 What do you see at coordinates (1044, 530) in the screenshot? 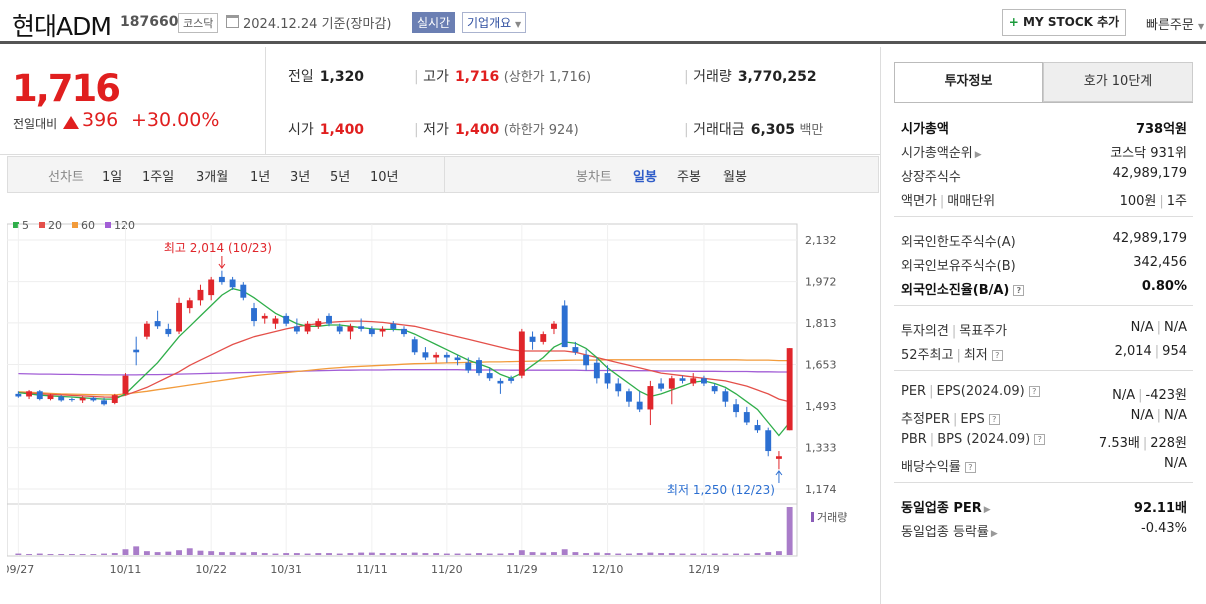
I see `industry-change-row: 동일업종 등락률 ▶ -0.43%` at bounding box center [1044, 530].